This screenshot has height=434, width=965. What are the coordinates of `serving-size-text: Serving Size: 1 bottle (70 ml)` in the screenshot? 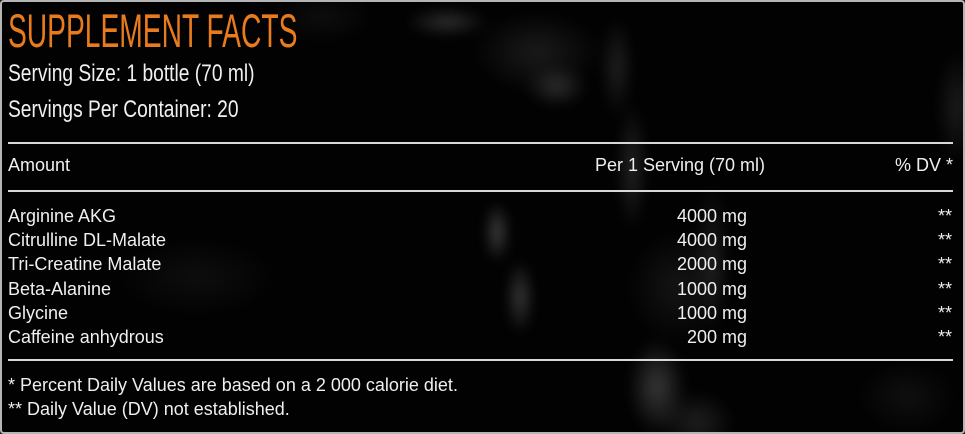 It's located at (131, 73).